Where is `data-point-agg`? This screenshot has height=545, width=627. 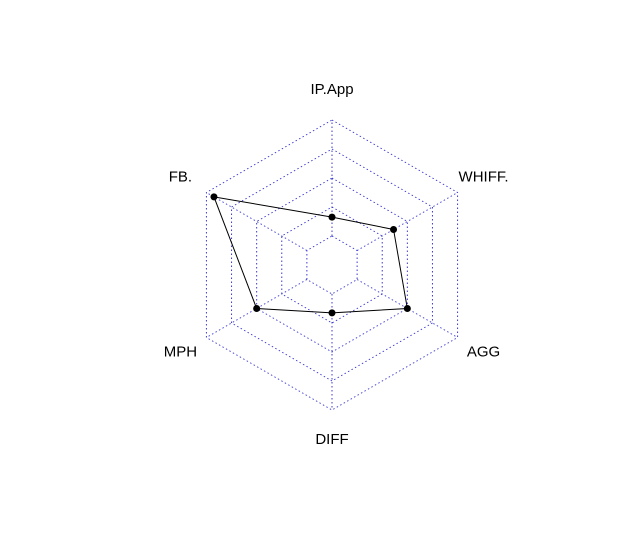
data-point-agg is located at coordinates (407, 308).